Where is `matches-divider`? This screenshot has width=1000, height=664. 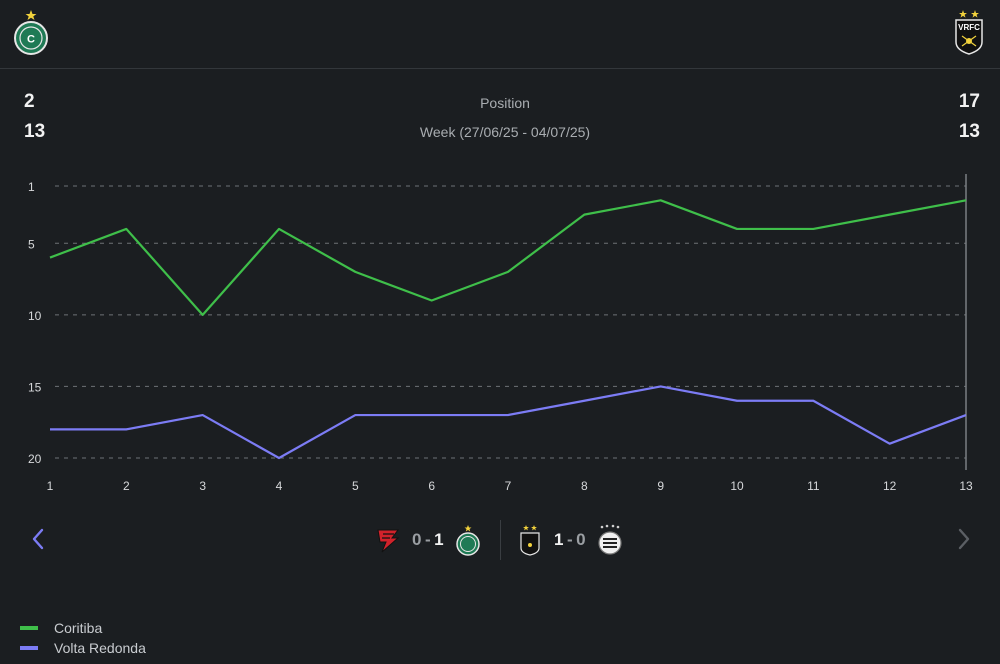 matches-divider is located at coordinates (500, 540).